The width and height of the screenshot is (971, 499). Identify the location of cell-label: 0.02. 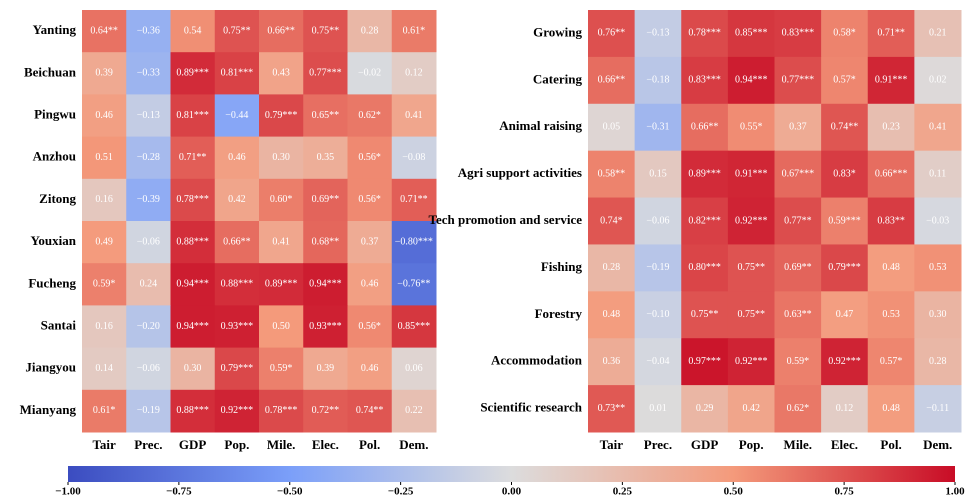
(938, 80).